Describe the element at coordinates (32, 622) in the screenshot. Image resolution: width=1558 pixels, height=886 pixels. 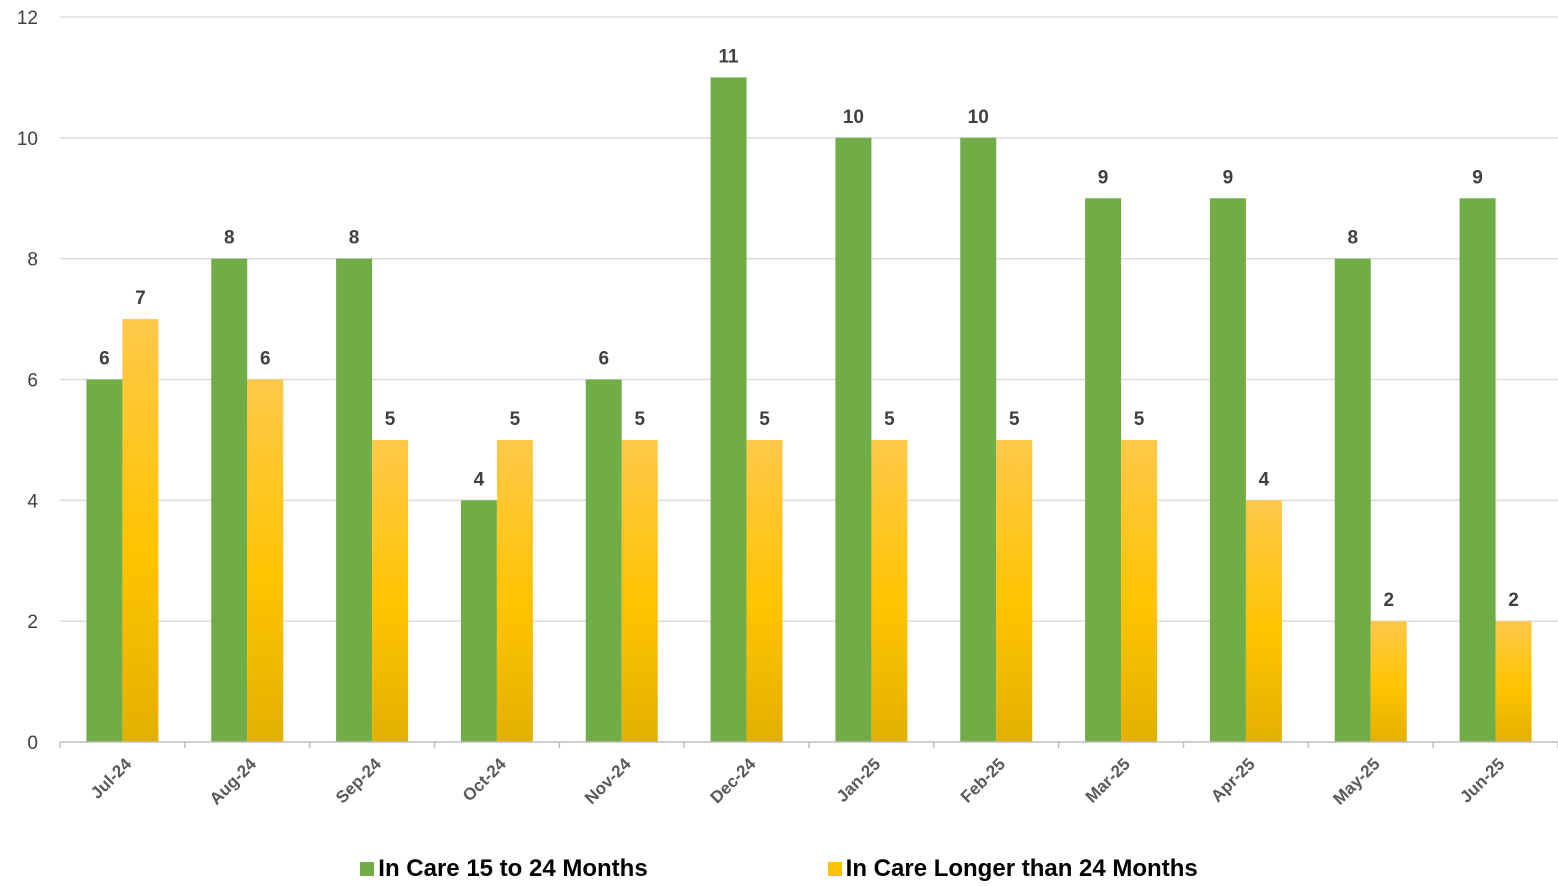
I see `y-tick-label: 2` at that location.